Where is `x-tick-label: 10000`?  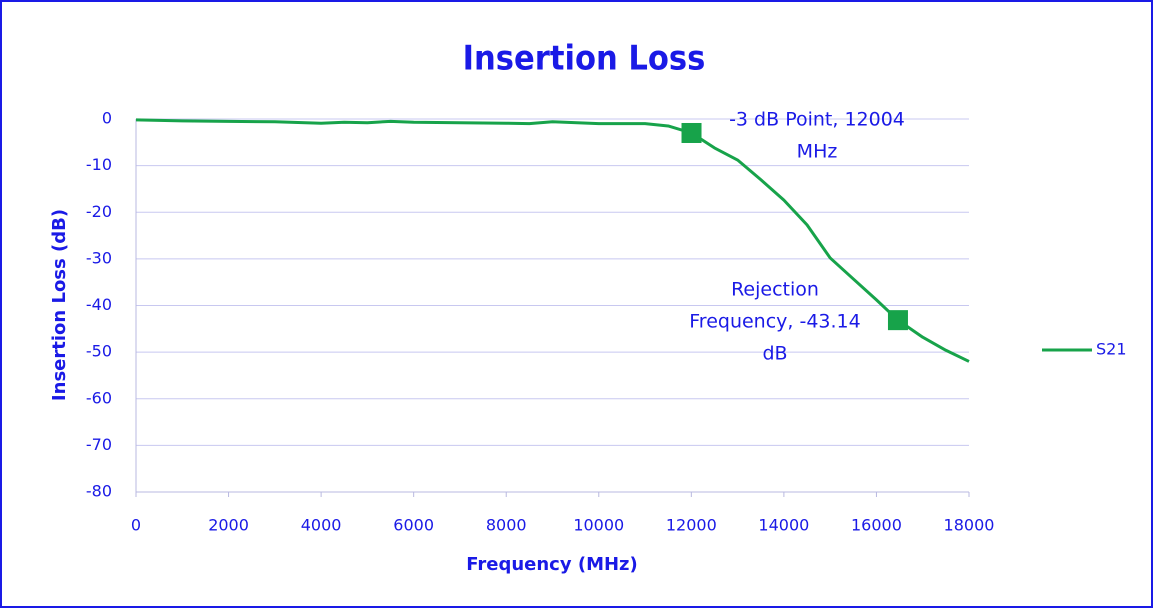 x-tick-label: 10000 is located at coordinates (598, 525).